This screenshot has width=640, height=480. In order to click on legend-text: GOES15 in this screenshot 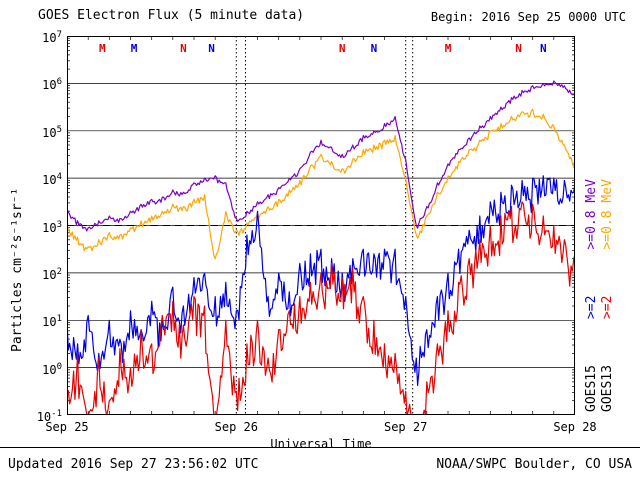, I will do `click(591, 388)`.